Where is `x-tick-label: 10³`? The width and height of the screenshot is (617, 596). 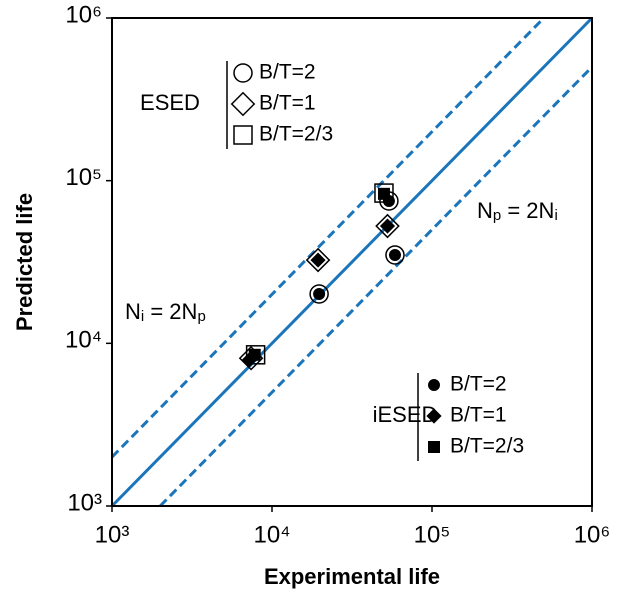
x-tick-label: 10³ is located at coordinates (112, 534).